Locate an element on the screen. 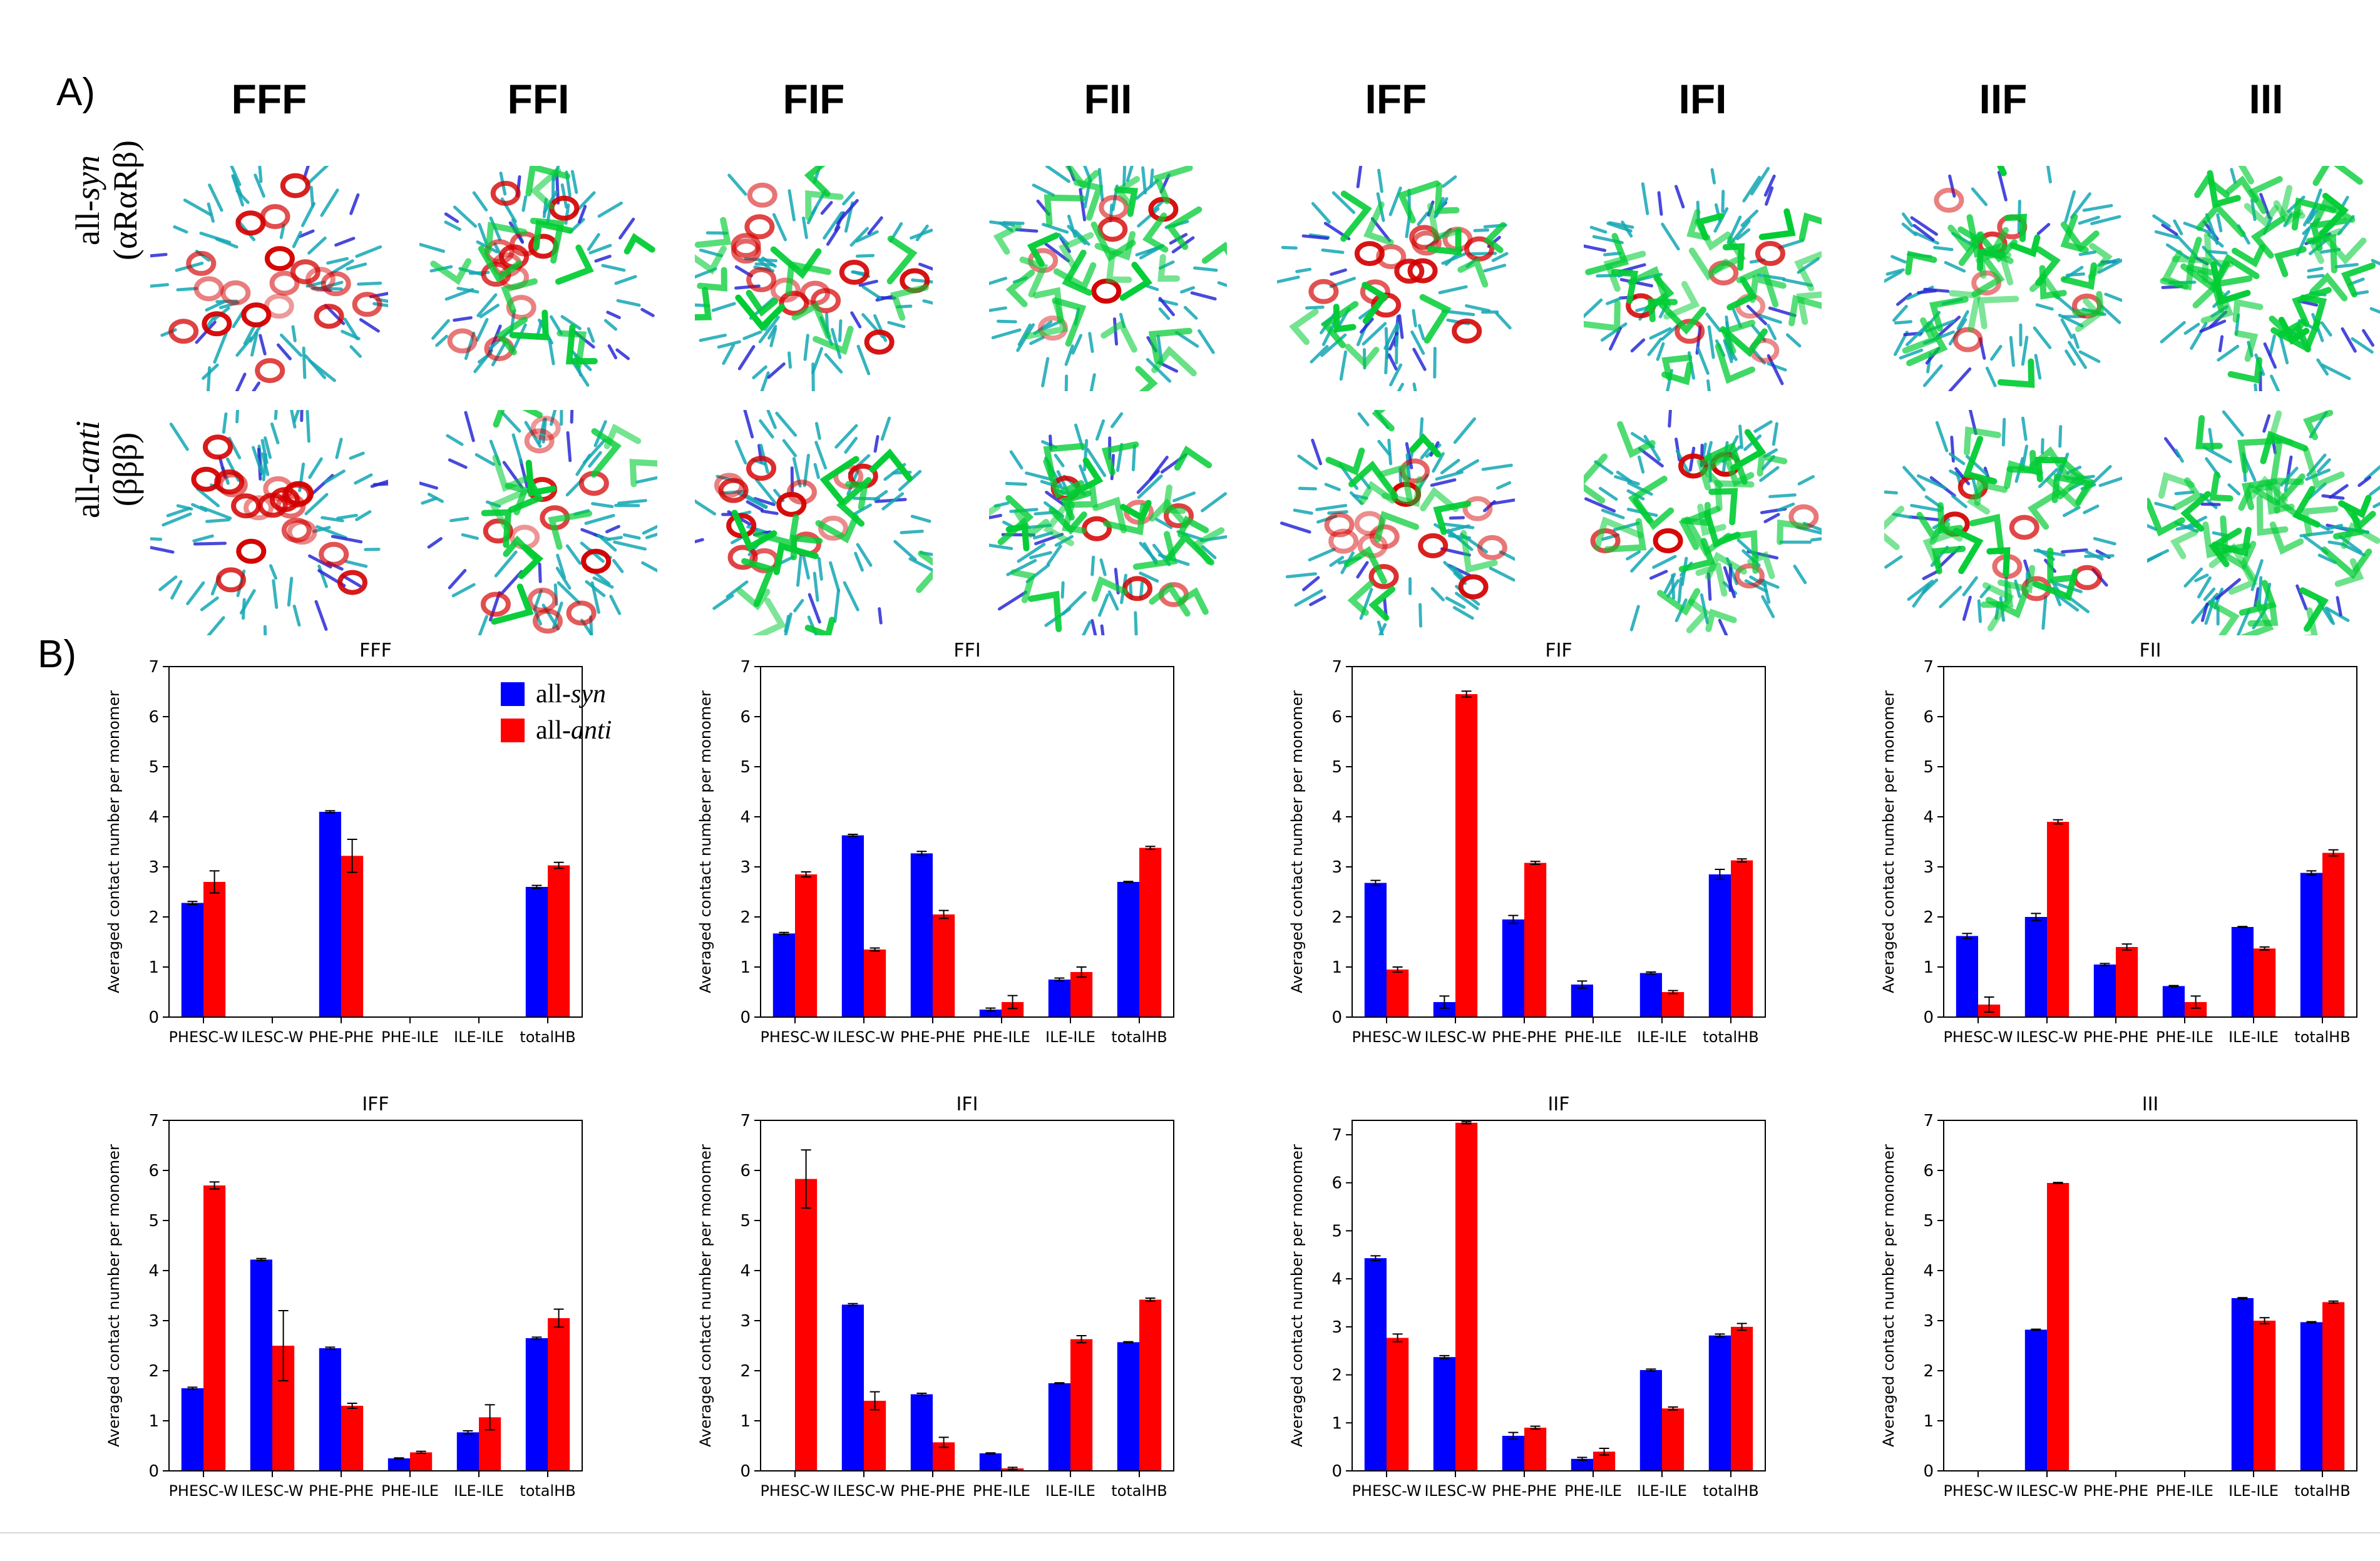 Image resolution: width=2380 pixels, height=1561 pixels. structure-title-fff: FFF is located at coordinates (269, 99).